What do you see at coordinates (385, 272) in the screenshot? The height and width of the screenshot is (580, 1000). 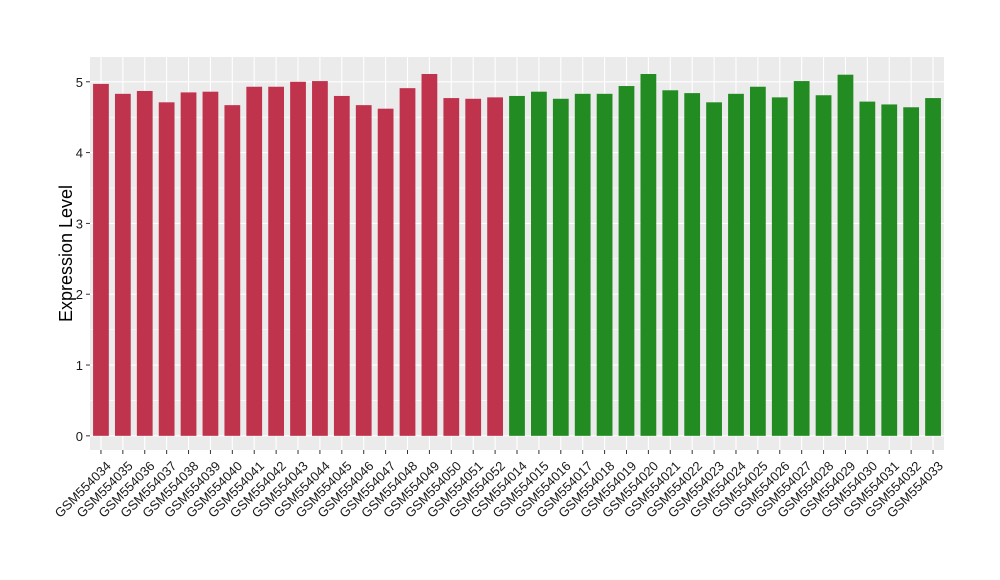 I see `bar-GSM554047` at bounding box center [385, 272].